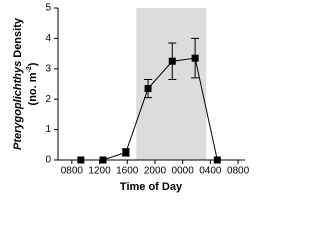 The width and height of the screenshot is (320, 240). I want to click on y-axis-unit: (no. m-2), so click(32, 83).